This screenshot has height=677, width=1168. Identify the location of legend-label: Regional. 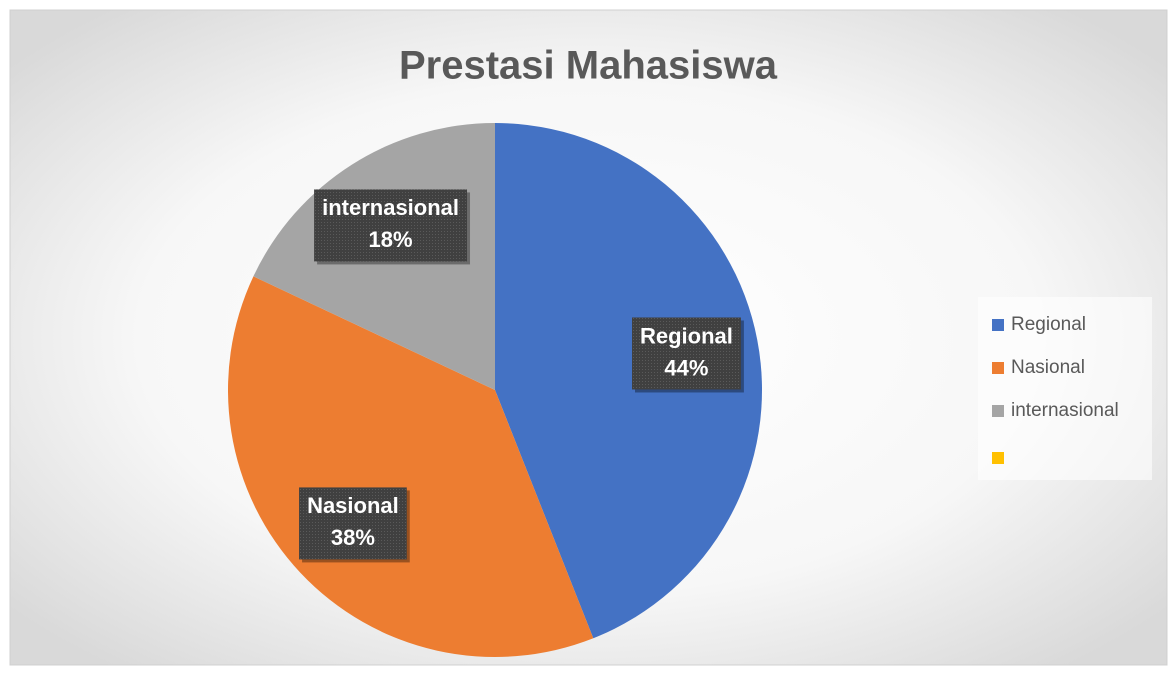
(1048, 324).